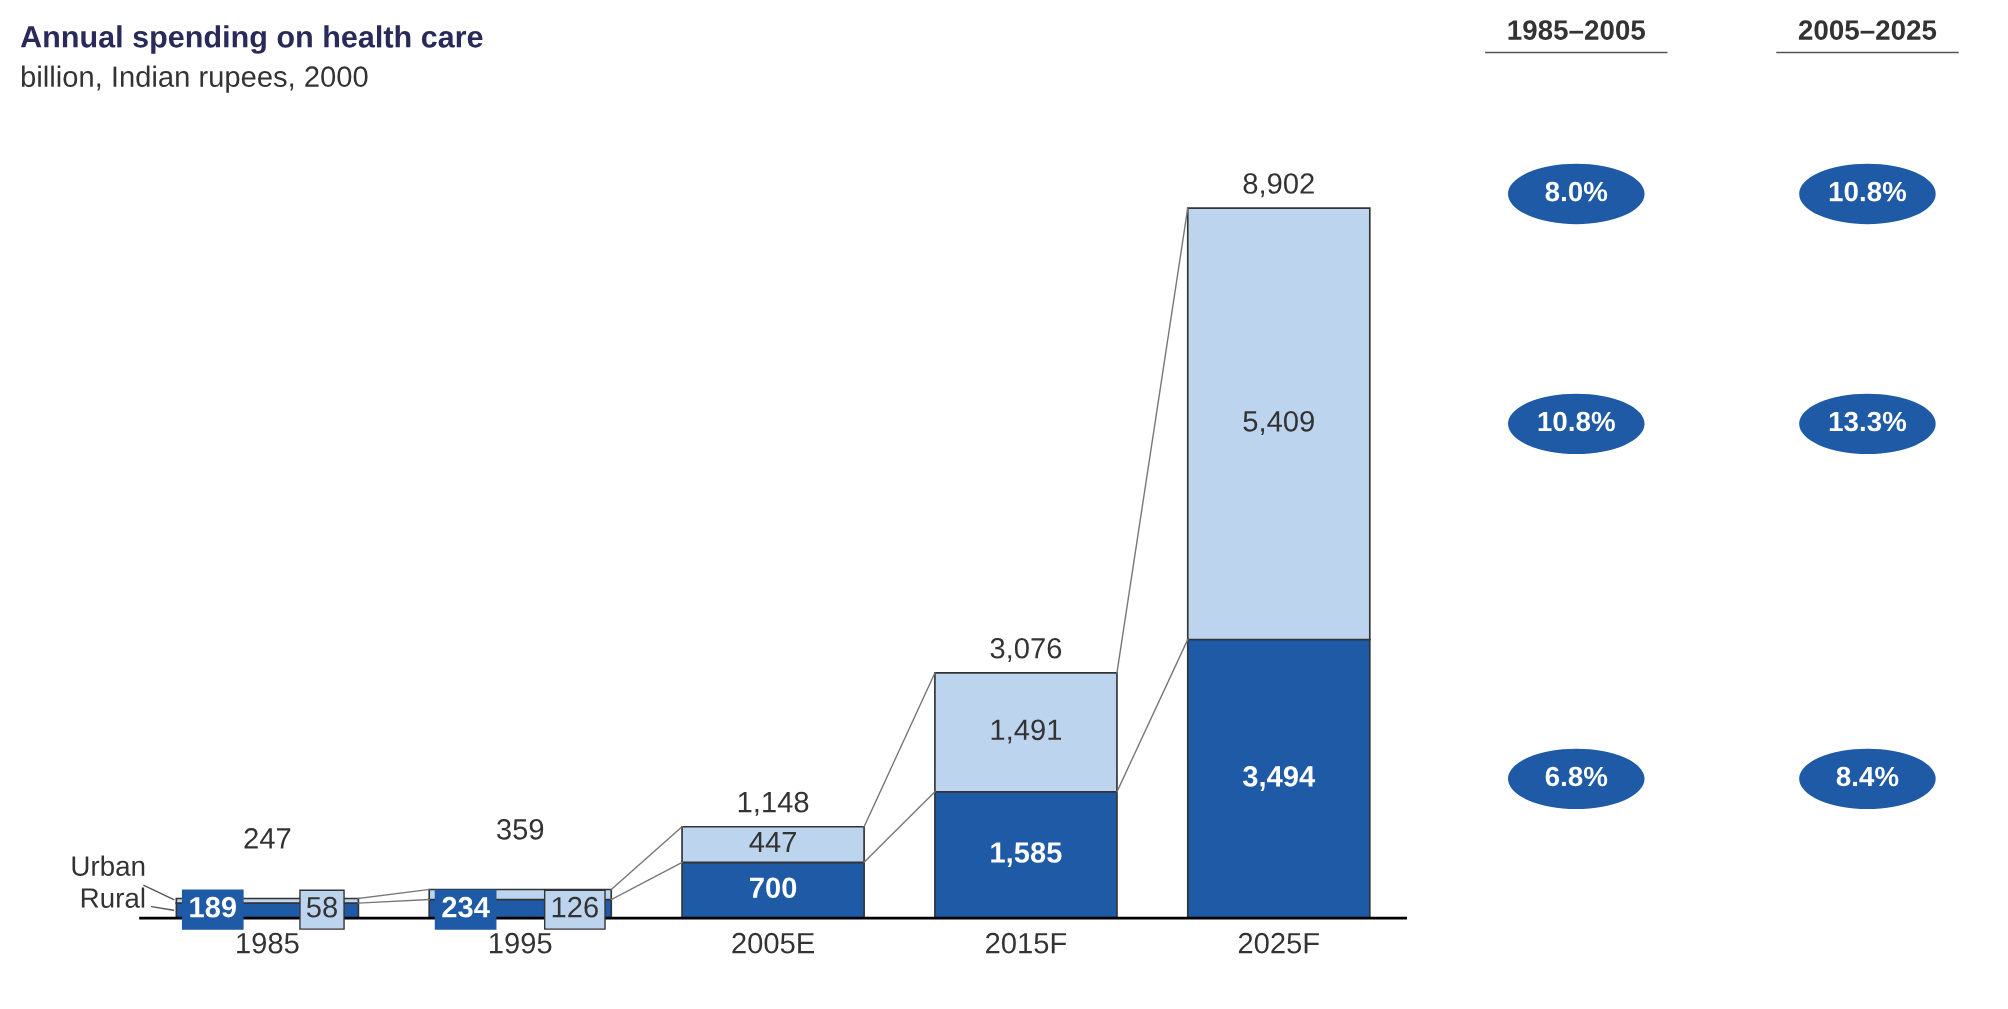 This screenshot has height=1009, width=2008. I want to click on text: 2005–2025, so click(1867, 30).